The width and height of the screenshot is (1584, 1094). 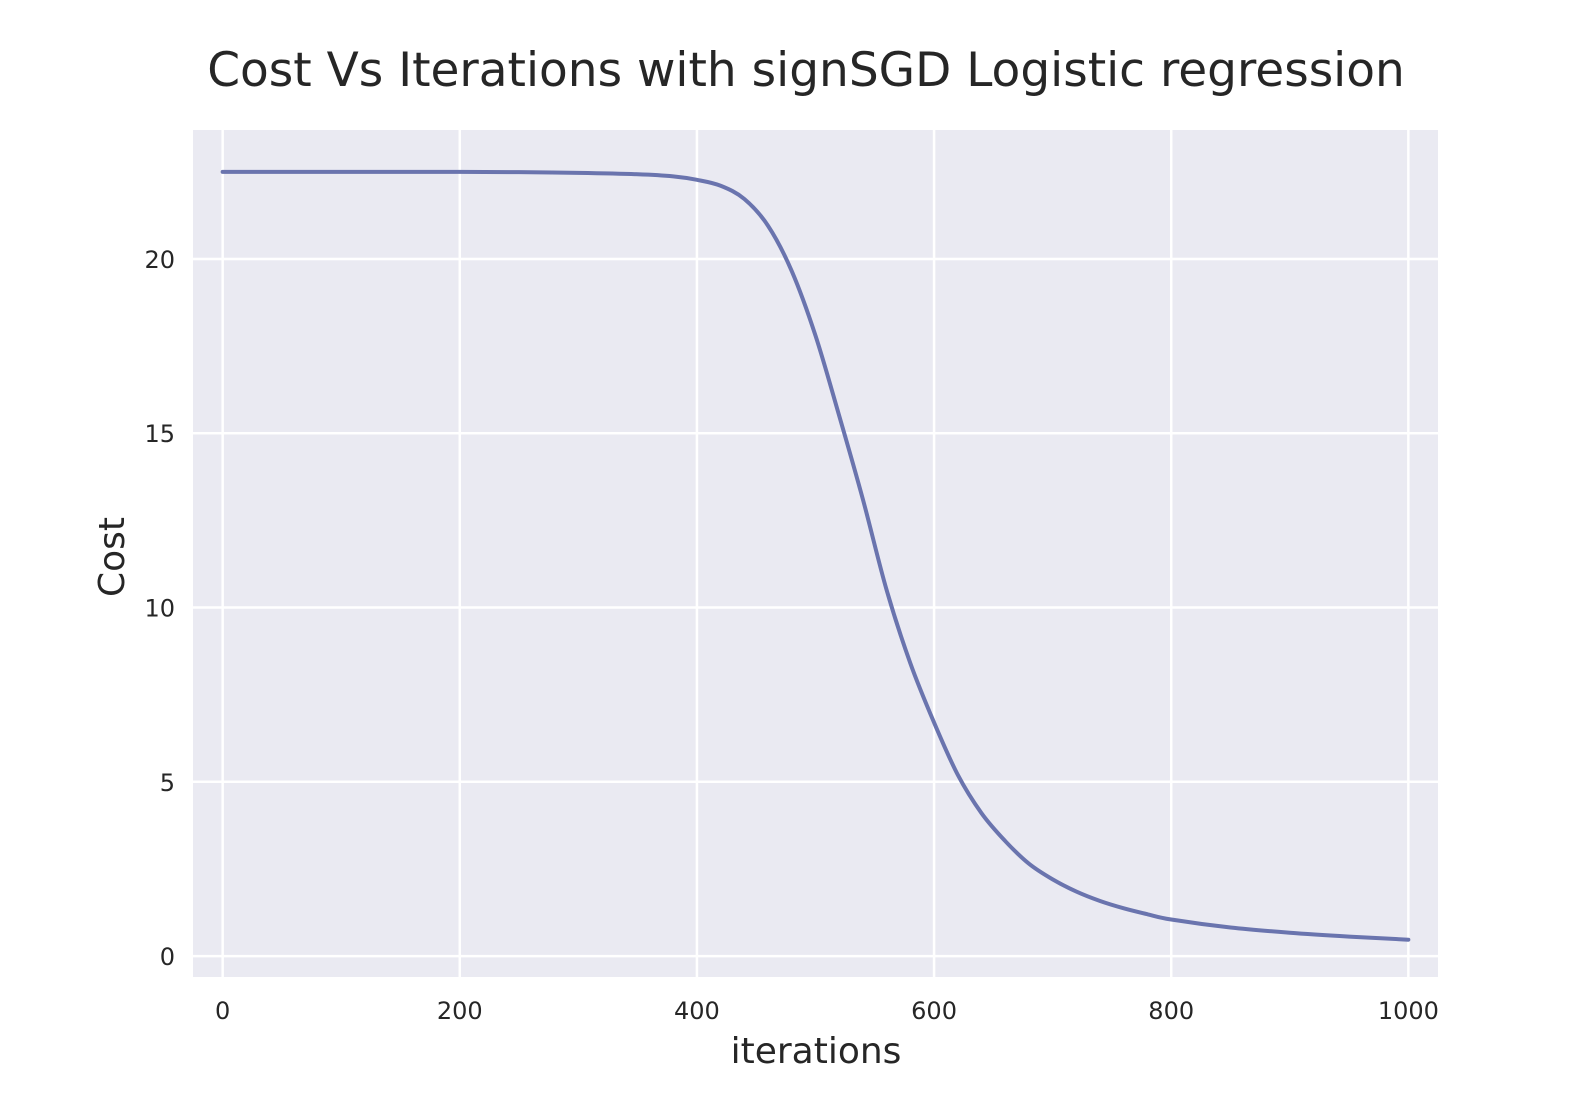 What do you see at coordinates (167, 957) in the screenshot?
I see `y-tick-label: 0` at bounding box center [167, 957].